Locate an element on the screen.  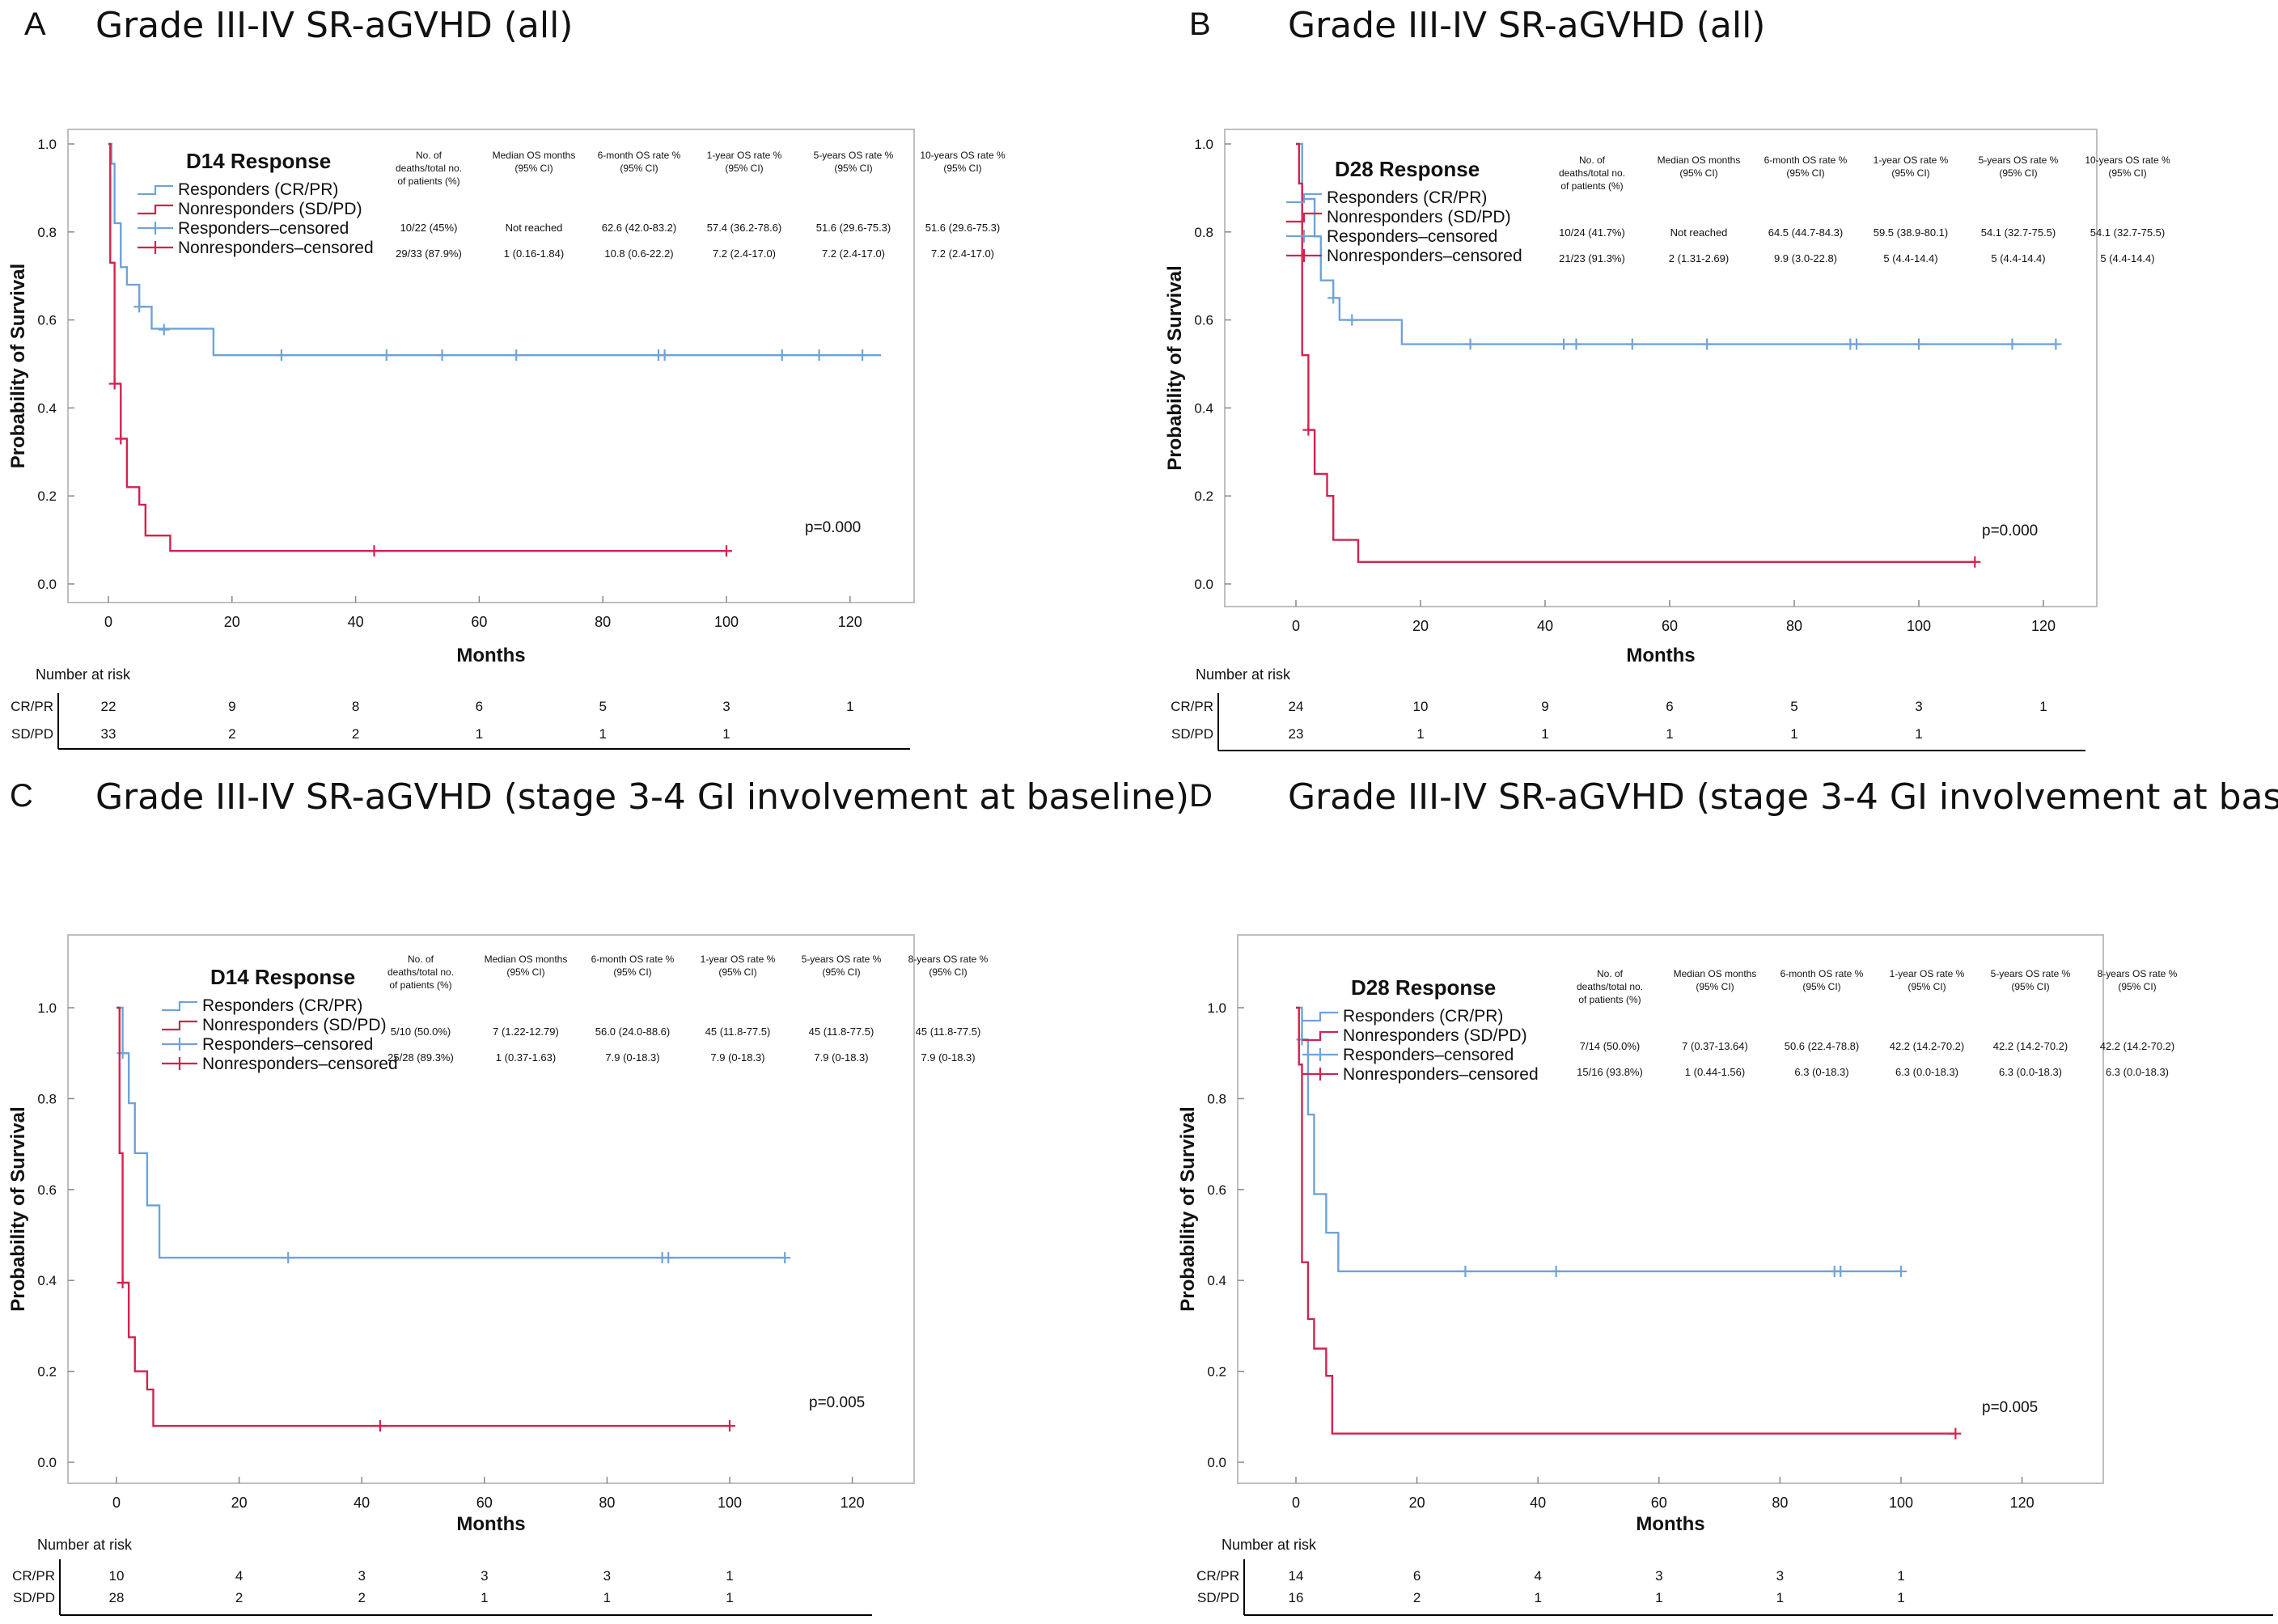
risk-count: 2 is located at coordinates (355, 734).